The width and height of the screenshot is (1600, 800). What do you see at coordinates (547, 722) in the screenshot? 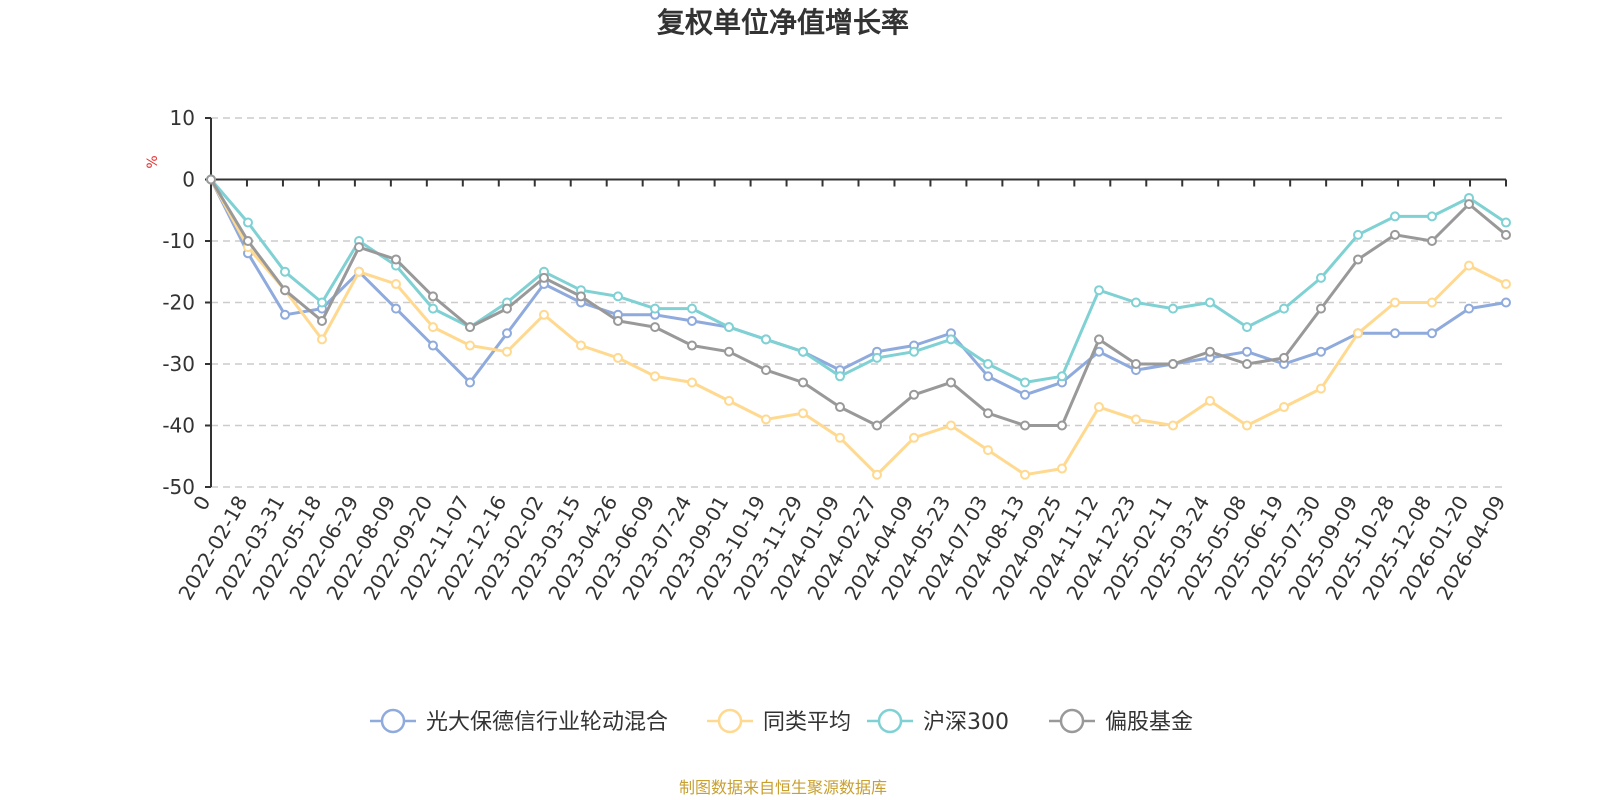
I see `legend-label: 光大保德信行业轮动混合` at bounding box center [547, 722].